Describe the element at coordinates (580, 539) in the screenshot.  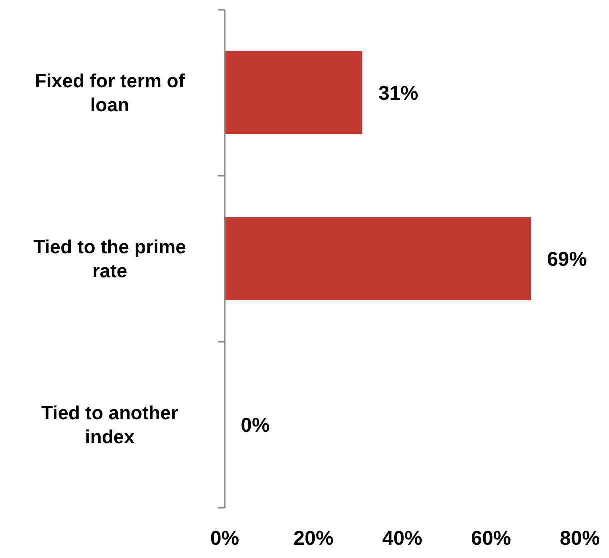
I see `x-tick-label: 80%` at that location.